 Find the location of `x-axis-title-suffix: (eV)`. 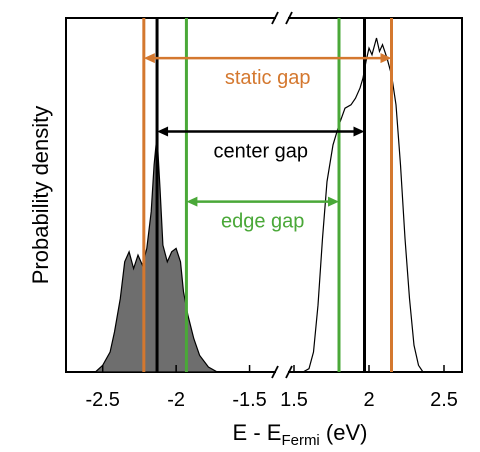

x-axis-title-suffix: (eV) is located at coordinates (344, 432).